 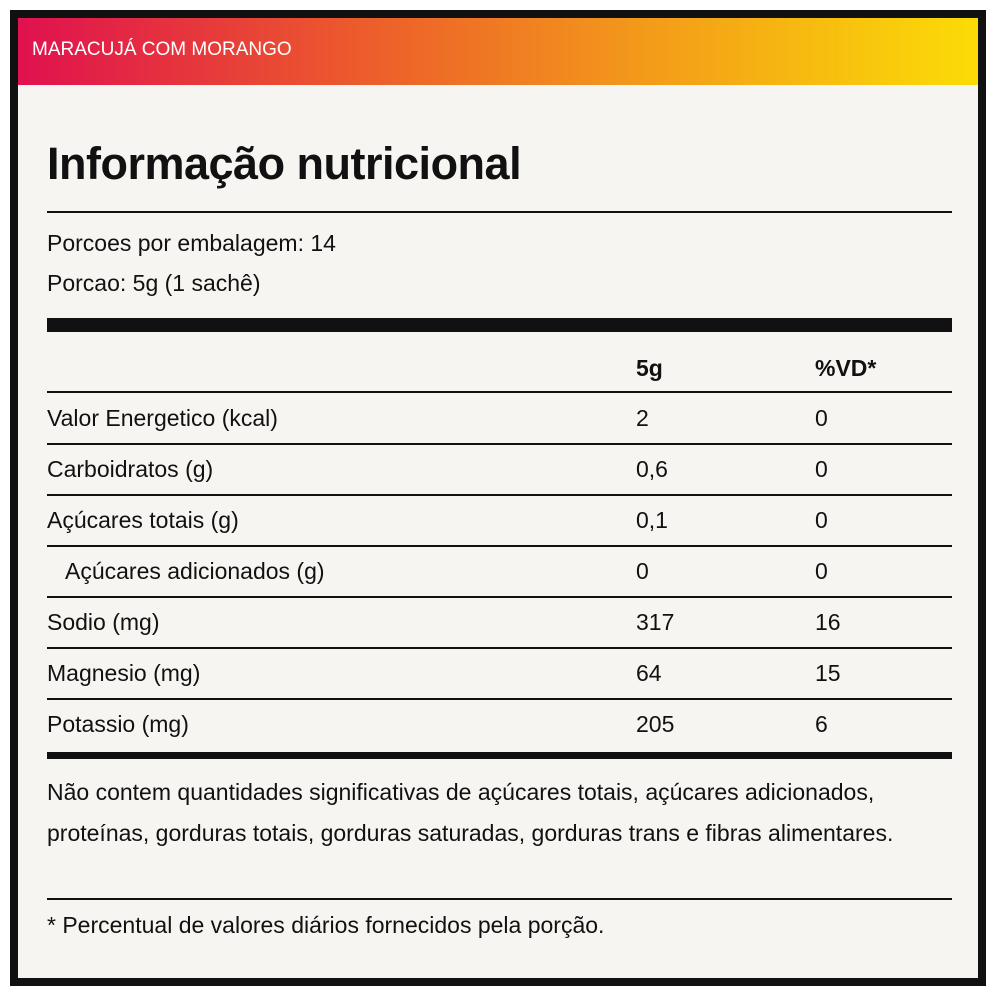 What do you see at coordinates (118, 724) in the screenshot?
I see `nutrient-name: Potassio (mg)` at bounding box center [118, 724].